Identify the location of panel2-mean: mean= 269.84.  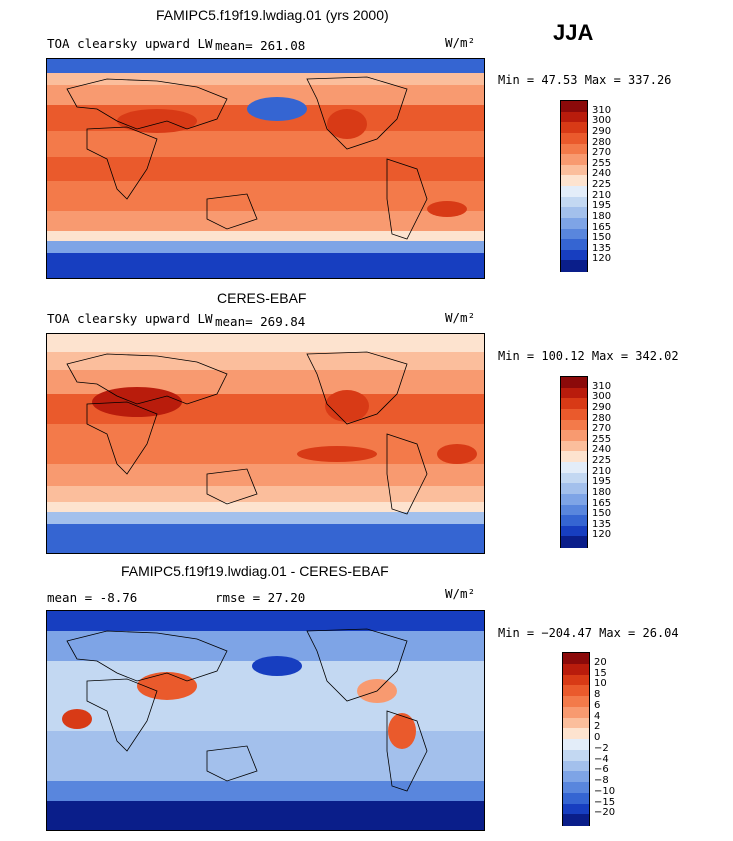
(260, 321).